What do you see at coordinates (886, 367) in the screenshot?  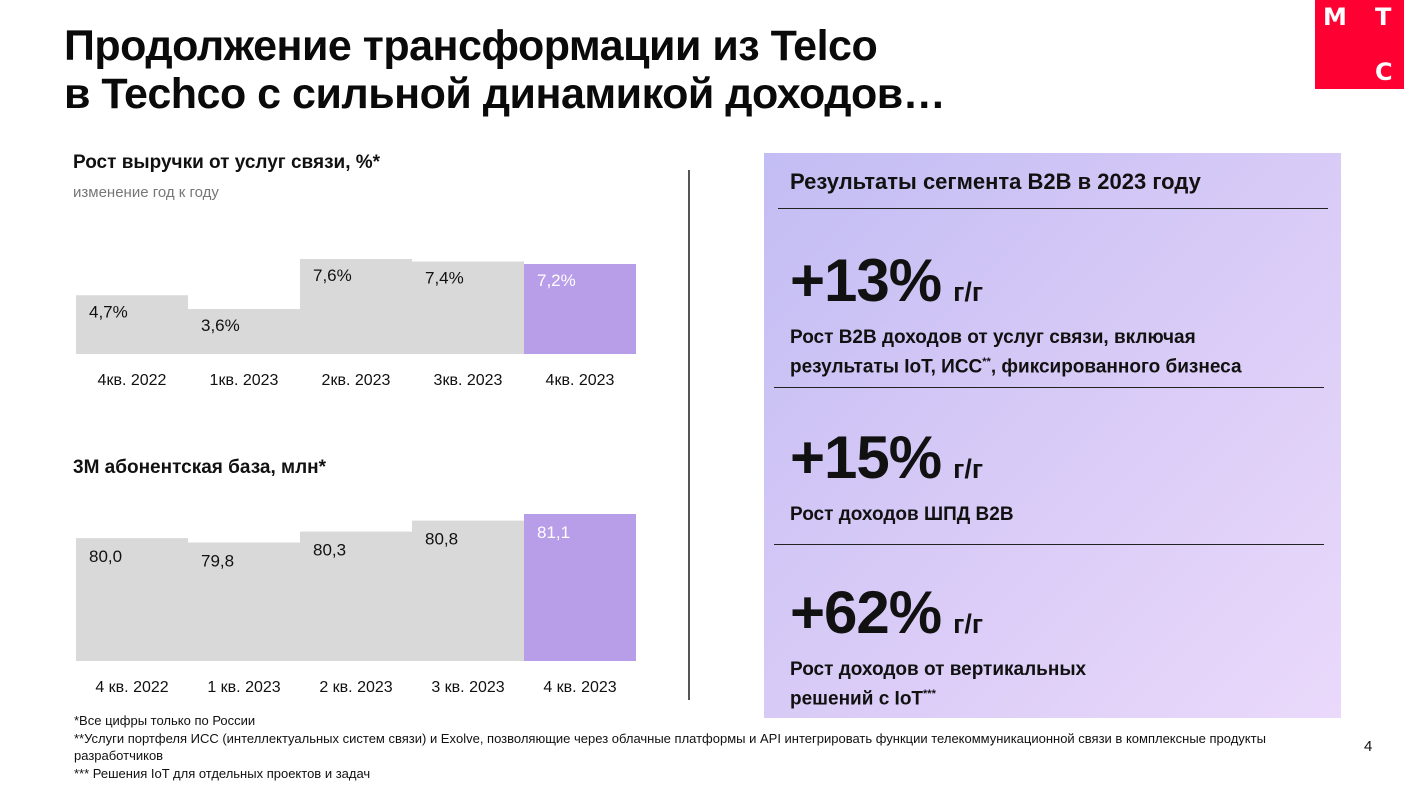 I see `metric-description-line: результаты IoT, ИСС` at bounding box center [886, 367].